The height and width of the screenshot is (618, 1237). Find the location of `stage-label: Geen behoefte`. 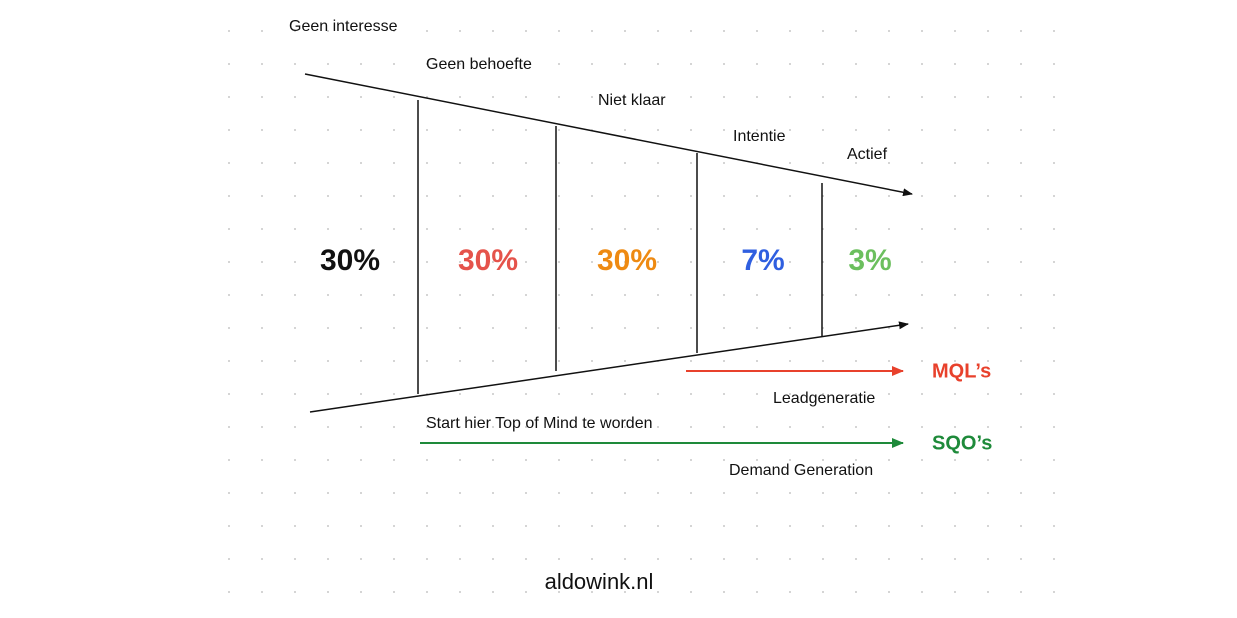

stage-label: Geen behoefte is located at coordinates (479, 64).